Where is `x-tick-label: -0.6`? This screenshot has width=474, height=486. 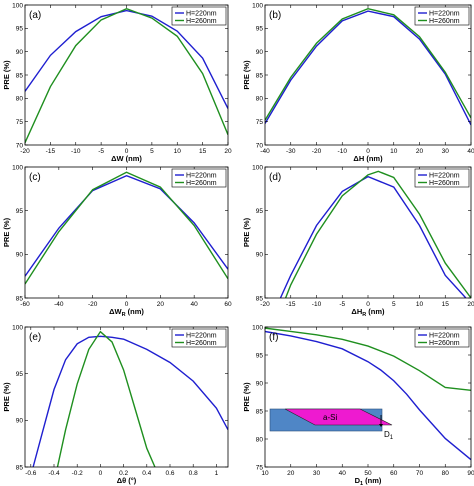
x-tick-label: -0.6 is located at coordinates (31, 473).